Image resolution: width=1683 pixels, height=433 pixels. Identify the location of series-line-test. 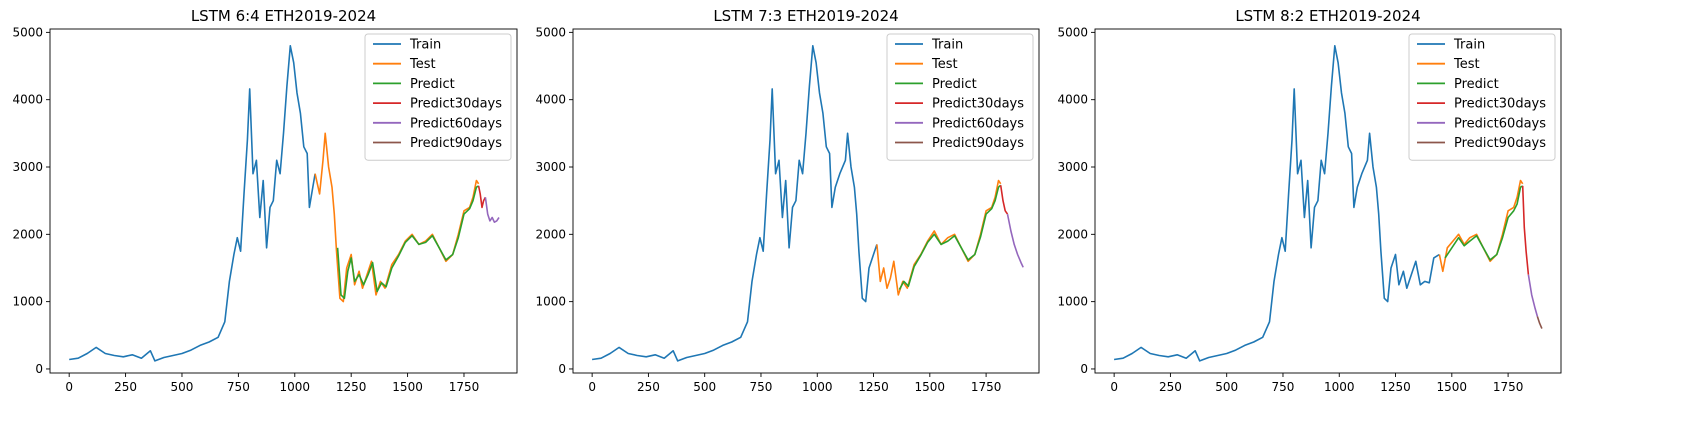
(939, 237).